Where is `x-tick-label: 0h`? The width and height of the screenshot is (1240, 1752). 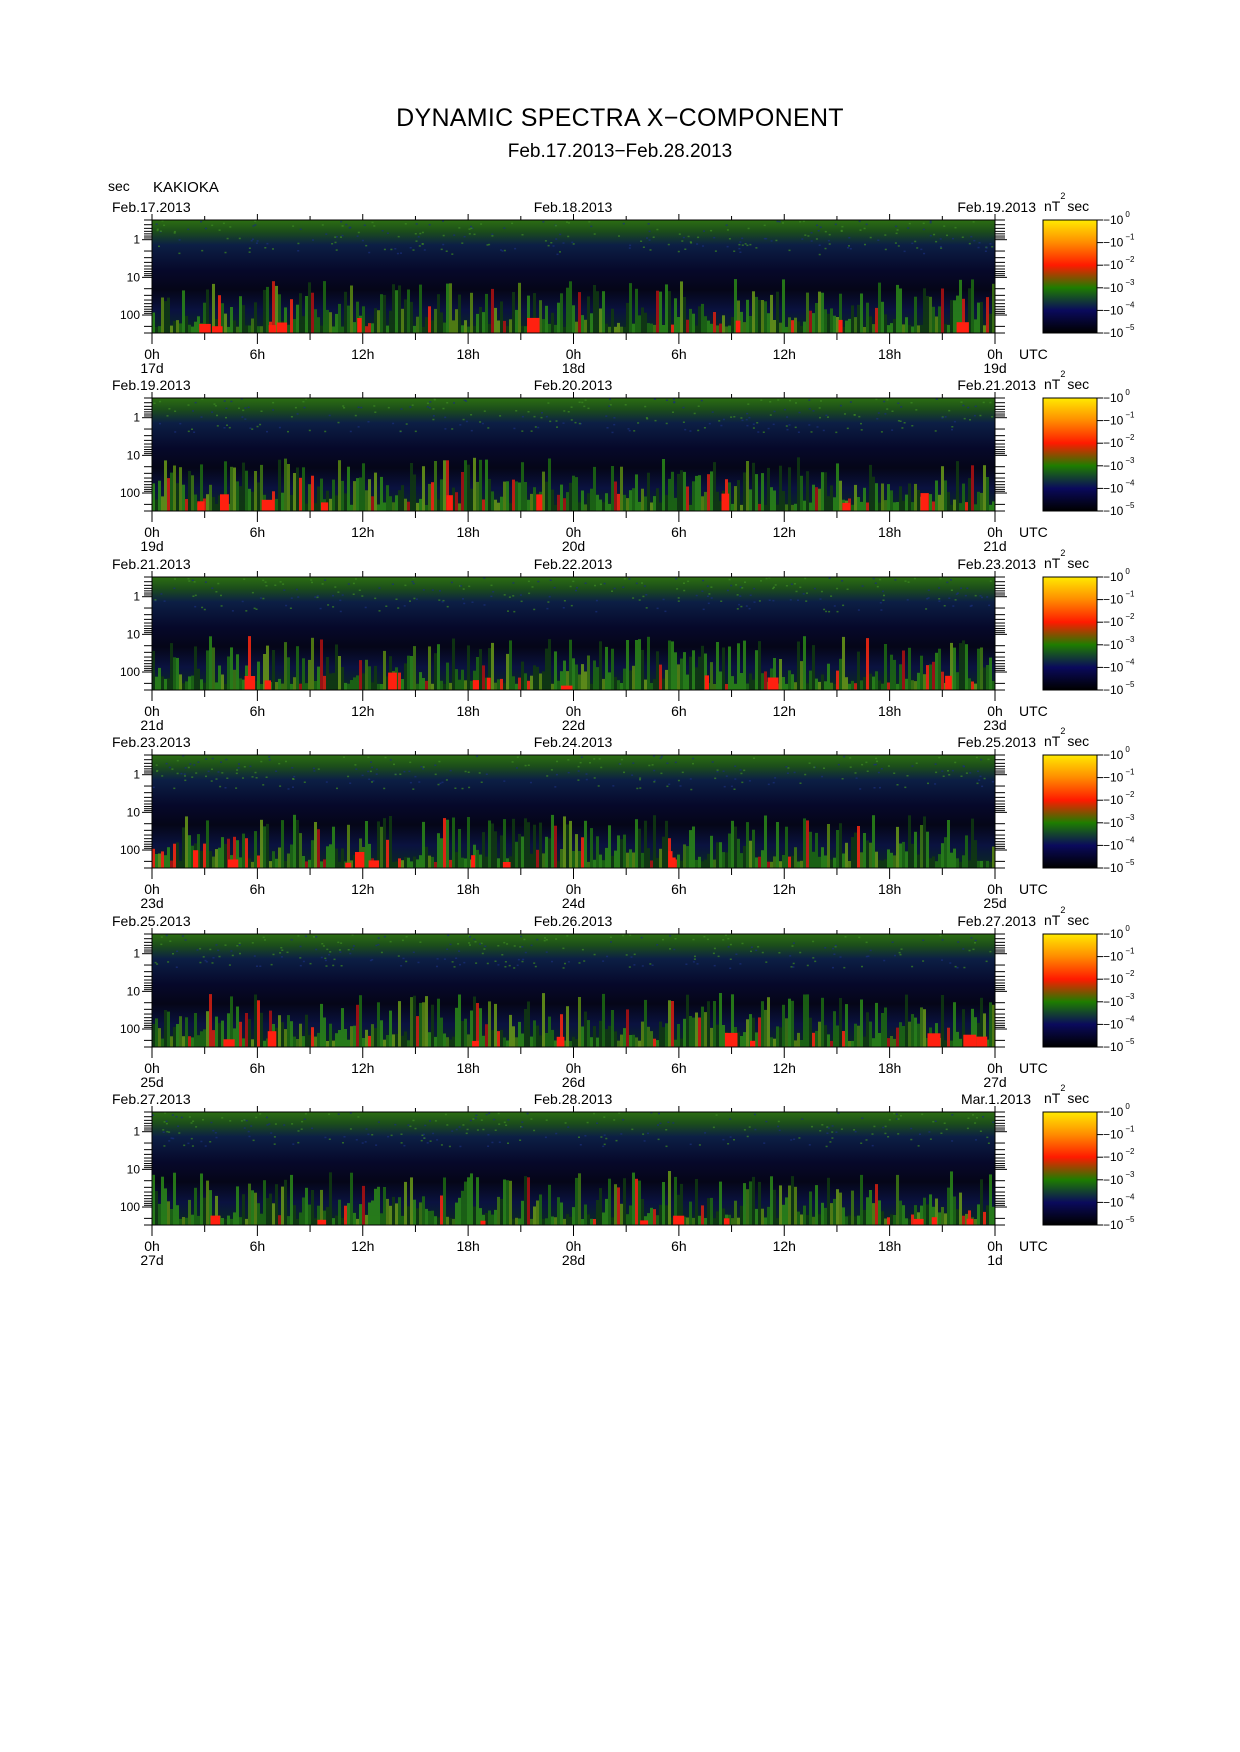
x-tick-label: 0h is located at coordinates (574, 711).